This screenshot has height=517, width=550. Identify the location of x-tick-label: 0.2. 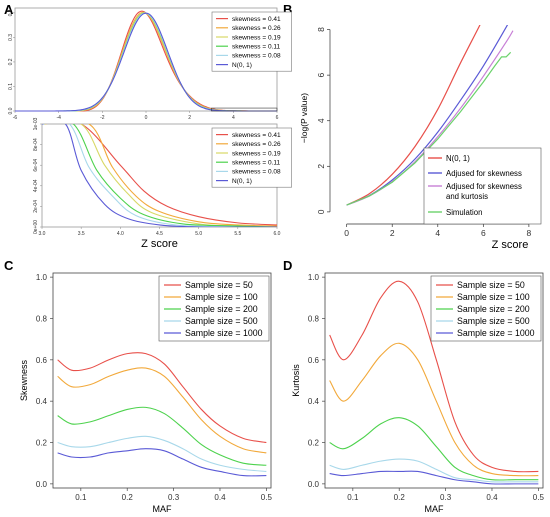
(400, 497).